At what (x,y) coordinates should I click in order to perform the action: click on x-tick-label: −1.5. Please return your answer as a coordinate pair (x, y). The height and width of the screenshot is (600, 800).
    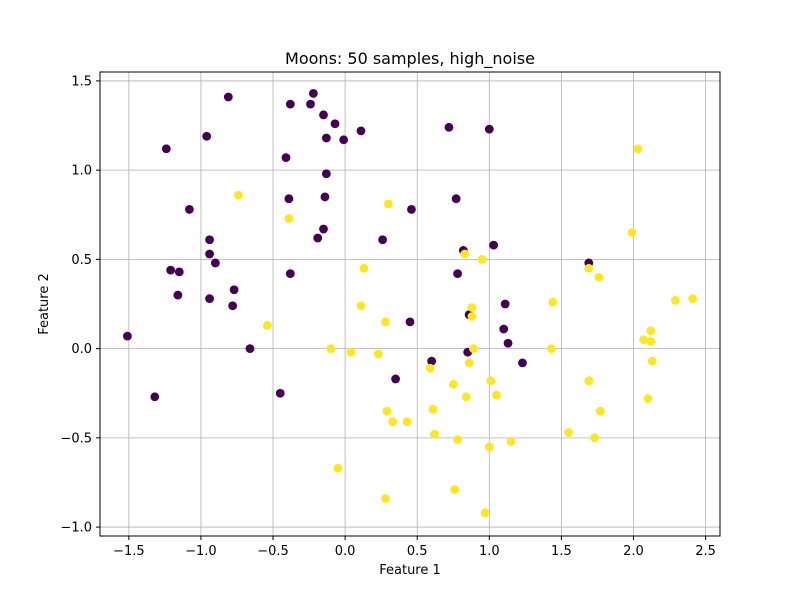
    Looking at the image, I should click on (129, 551).